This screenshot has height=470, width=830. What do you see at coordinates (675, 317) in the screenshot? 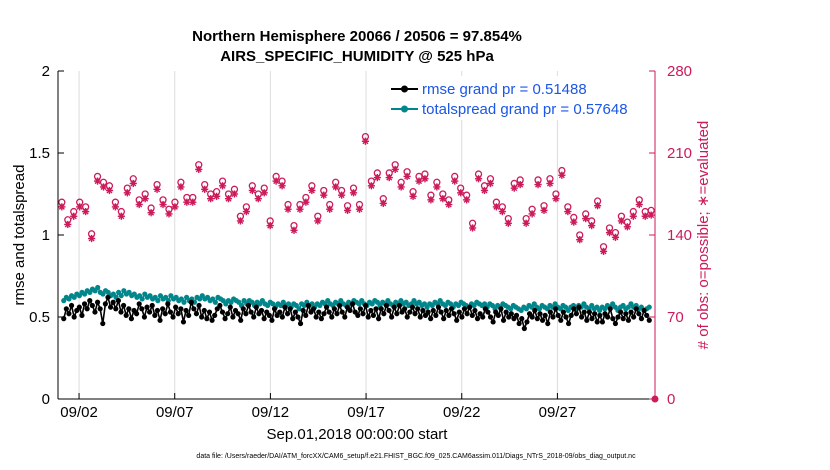
I see `y-right-tick-label: 70` at bounding box center [675, 317].